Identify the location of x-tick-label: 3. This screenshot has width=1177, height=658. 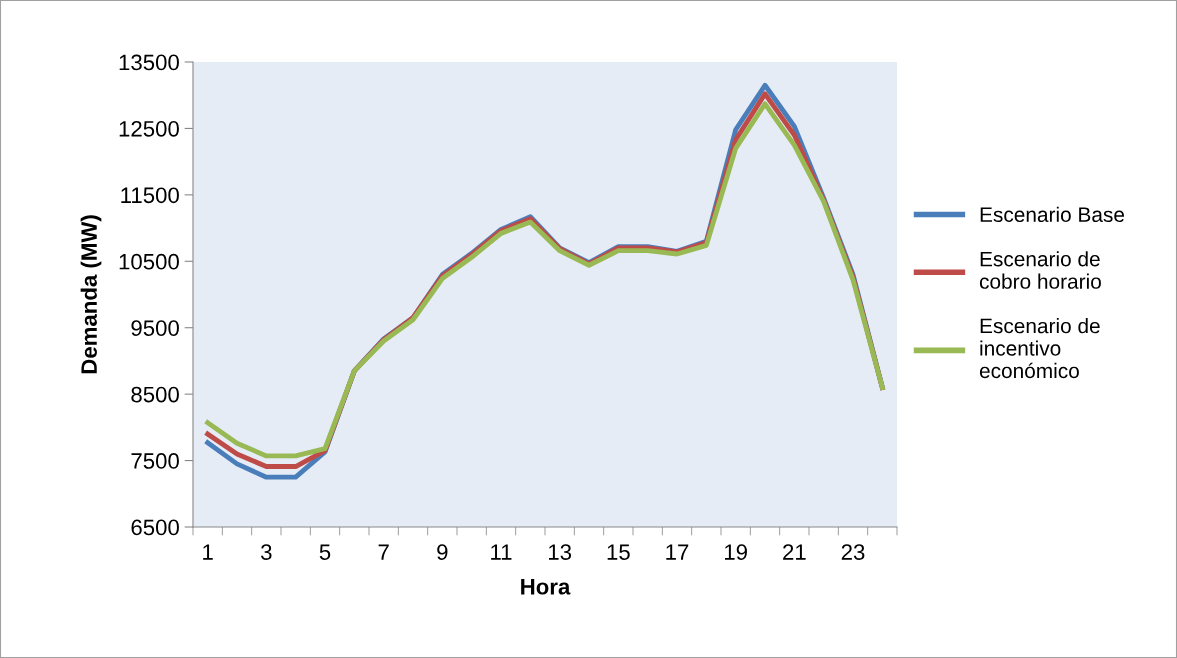
(266, 552).